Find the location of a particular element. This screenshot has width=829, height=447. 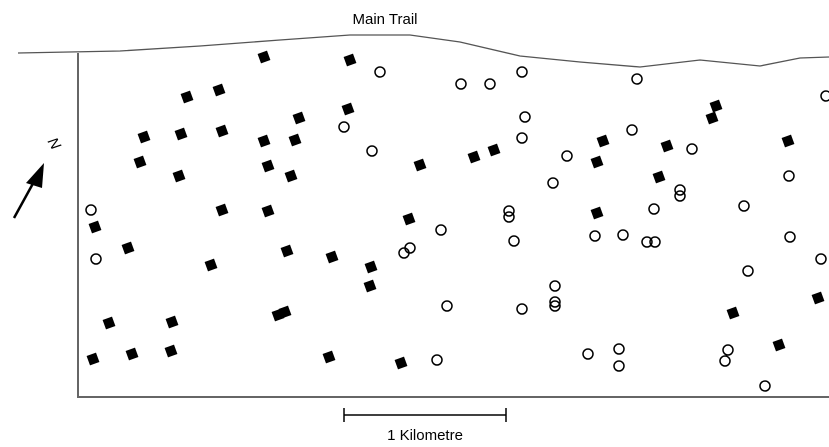

scale-label: 1 Kilometre is located at coordinates (425, 435).